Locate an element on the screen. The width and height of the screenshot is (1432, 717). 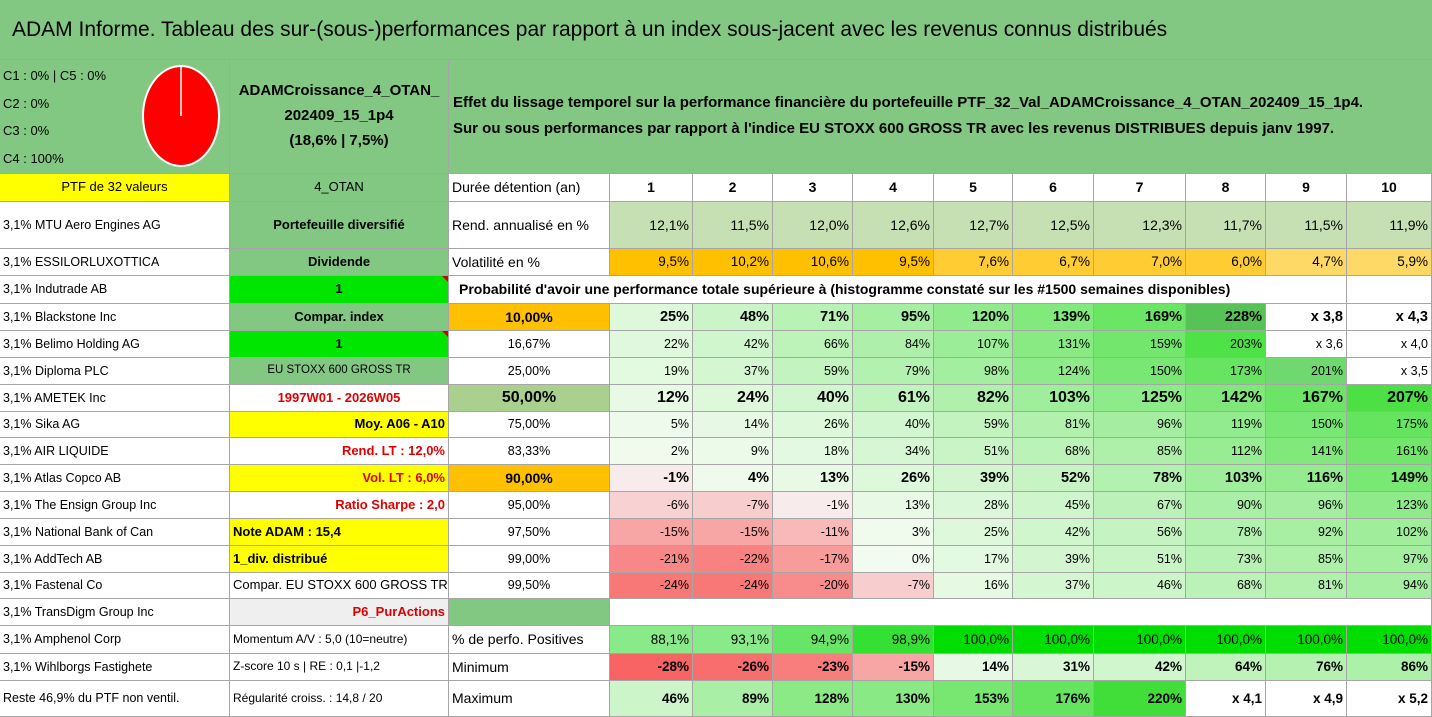
probability-value: 3% is located at coordinates (893, 532).